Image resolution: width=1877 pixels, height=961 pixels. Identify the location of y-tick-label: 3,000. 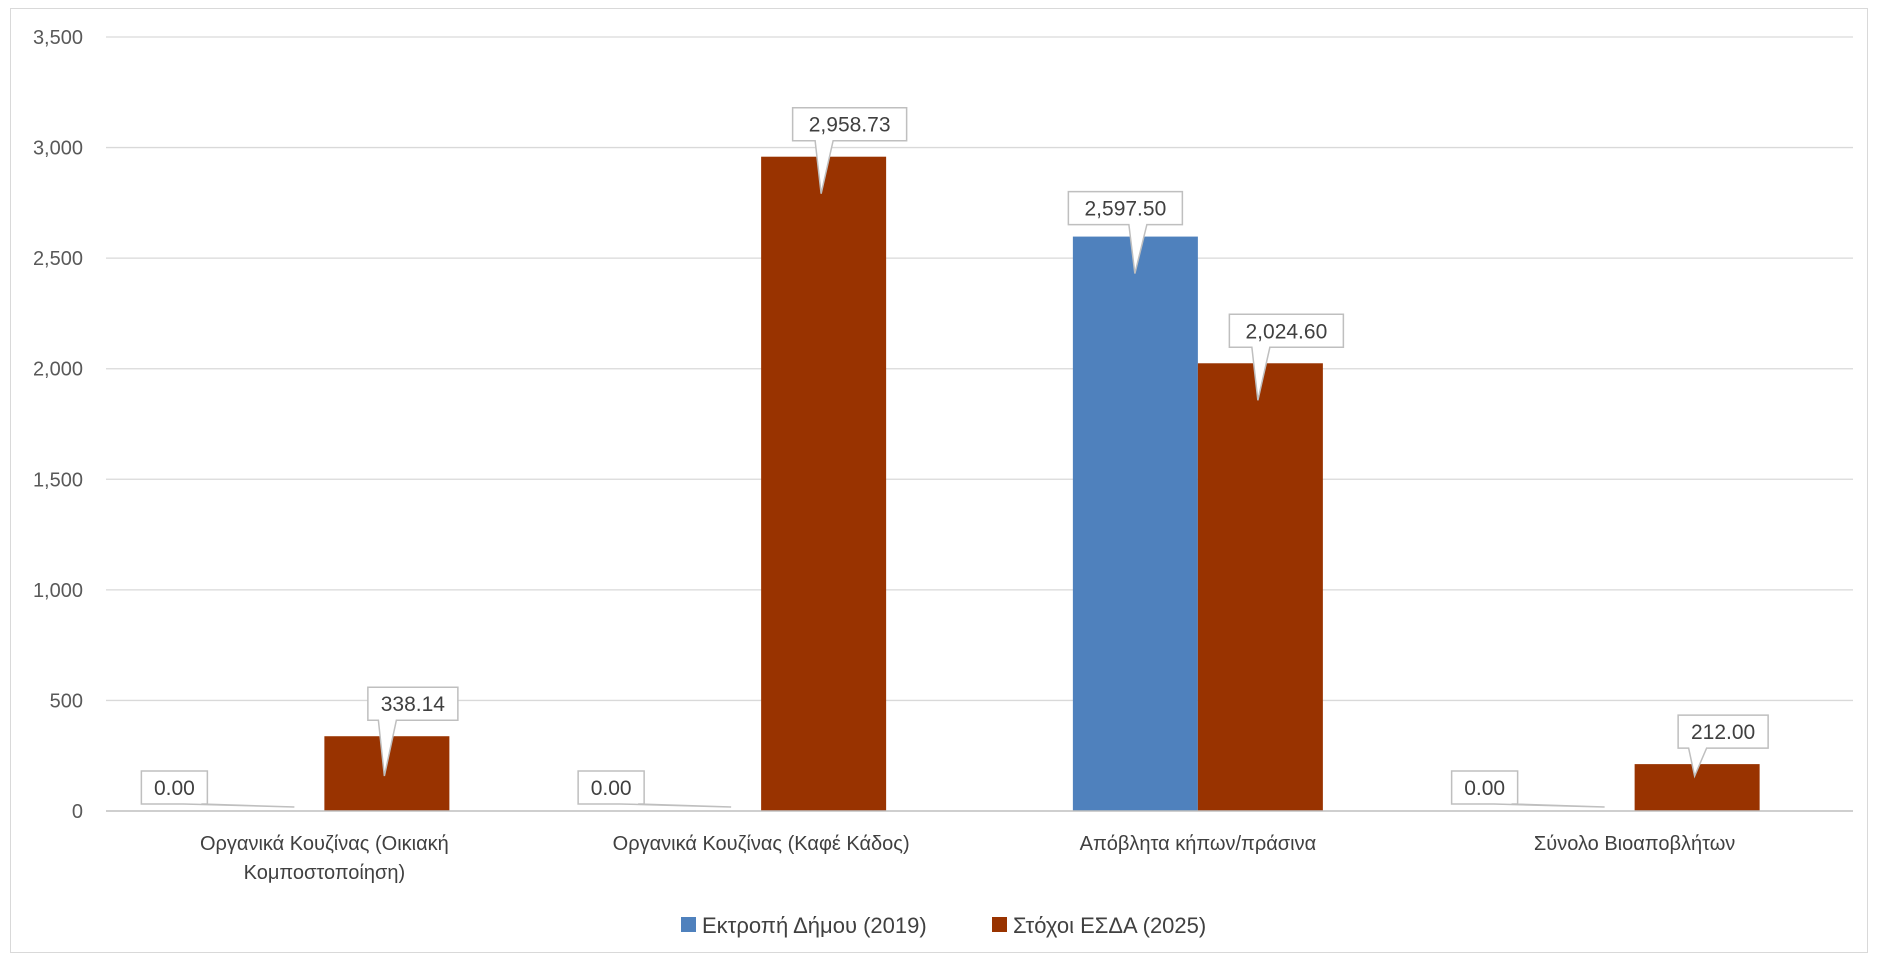
(58, 149).